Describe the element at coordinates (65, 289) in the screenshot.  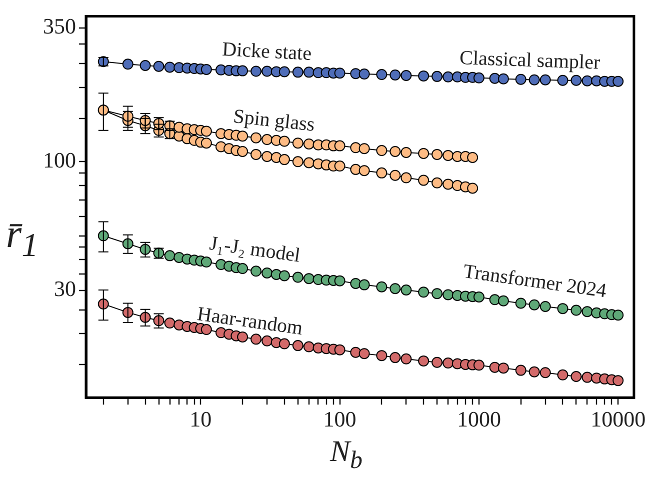
I see `y-tick-label: 30` at that location.